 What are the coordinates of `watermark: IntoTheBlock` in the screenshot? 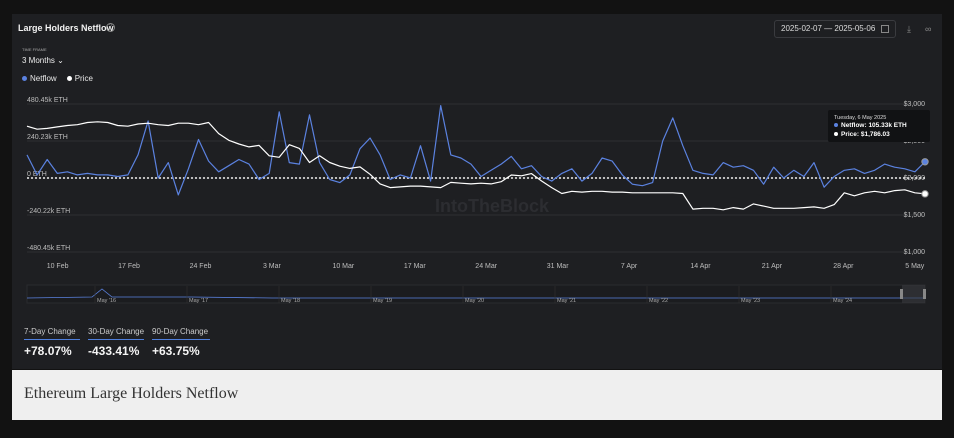 It's located at (492, 206).